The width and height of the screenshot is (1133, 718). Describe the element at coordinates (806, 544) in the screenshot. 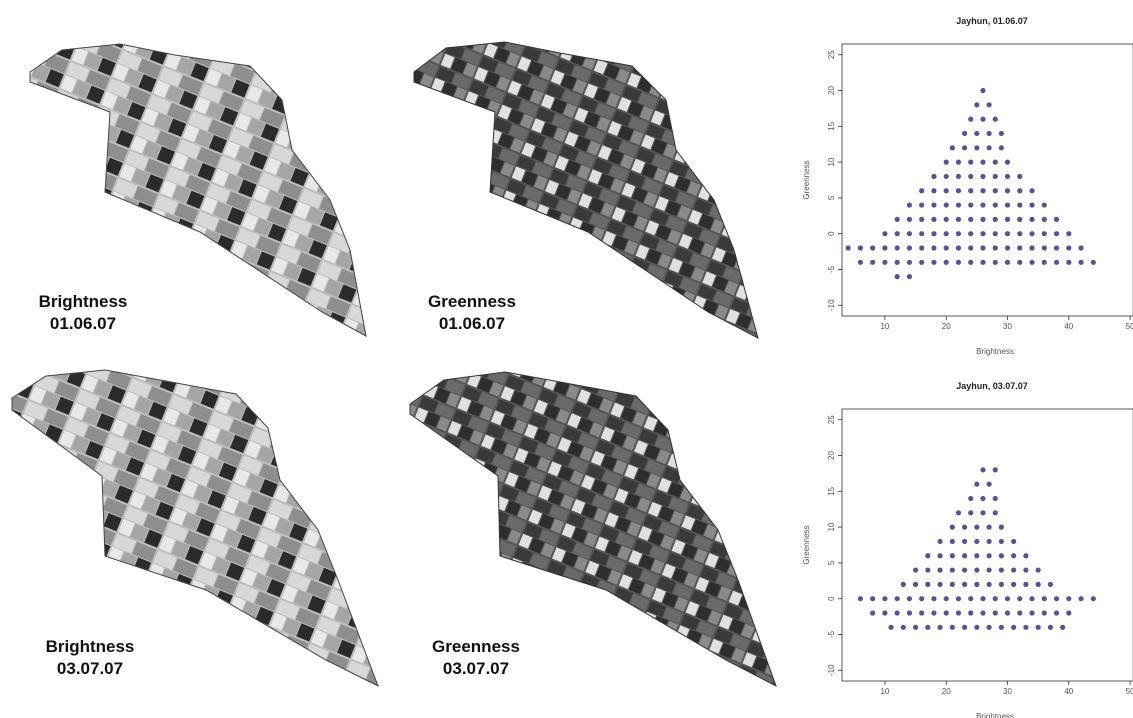

I see `y-axis-label: Greenness` at that location.